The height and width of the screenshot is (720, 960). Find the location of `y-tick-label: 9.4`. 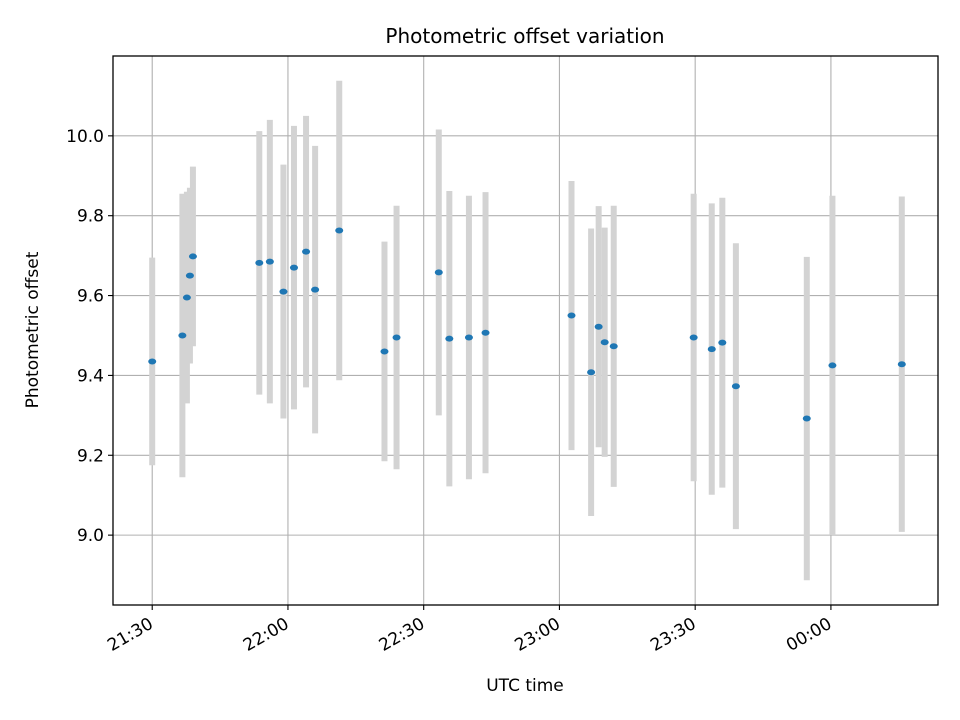

y-tick-label: 9.4 is located at coordinates (90, 376).